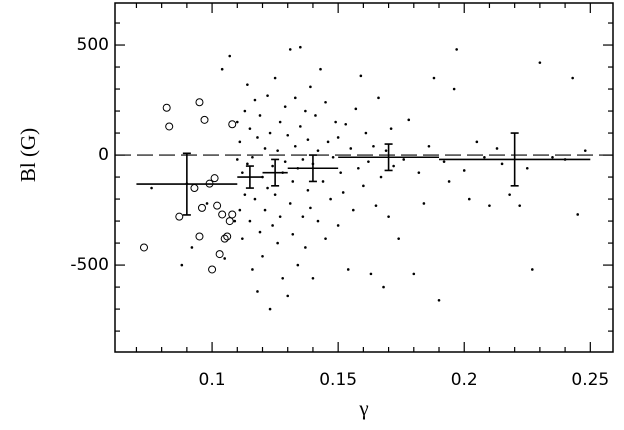 Image resolution: width=624 pixels, height=430 pixels. Describe the element at coordinates (363, 408) in the screenshot. I see `x-axis-label: γ` at that location.